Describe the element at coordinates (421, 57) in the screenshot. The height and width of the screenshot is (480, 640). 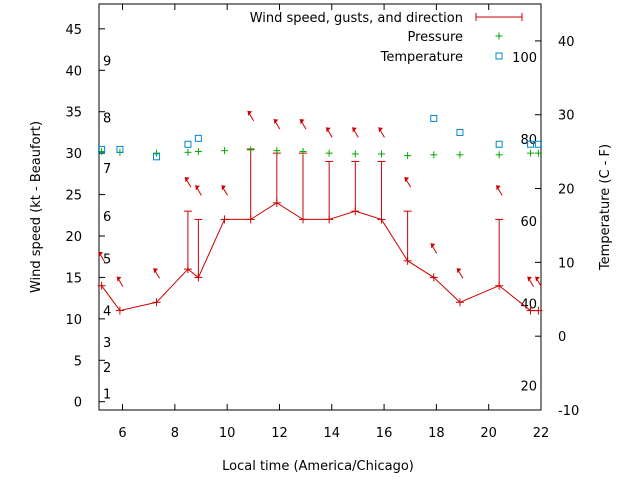
I see `legend-label-temperature: Temperature` at that location.